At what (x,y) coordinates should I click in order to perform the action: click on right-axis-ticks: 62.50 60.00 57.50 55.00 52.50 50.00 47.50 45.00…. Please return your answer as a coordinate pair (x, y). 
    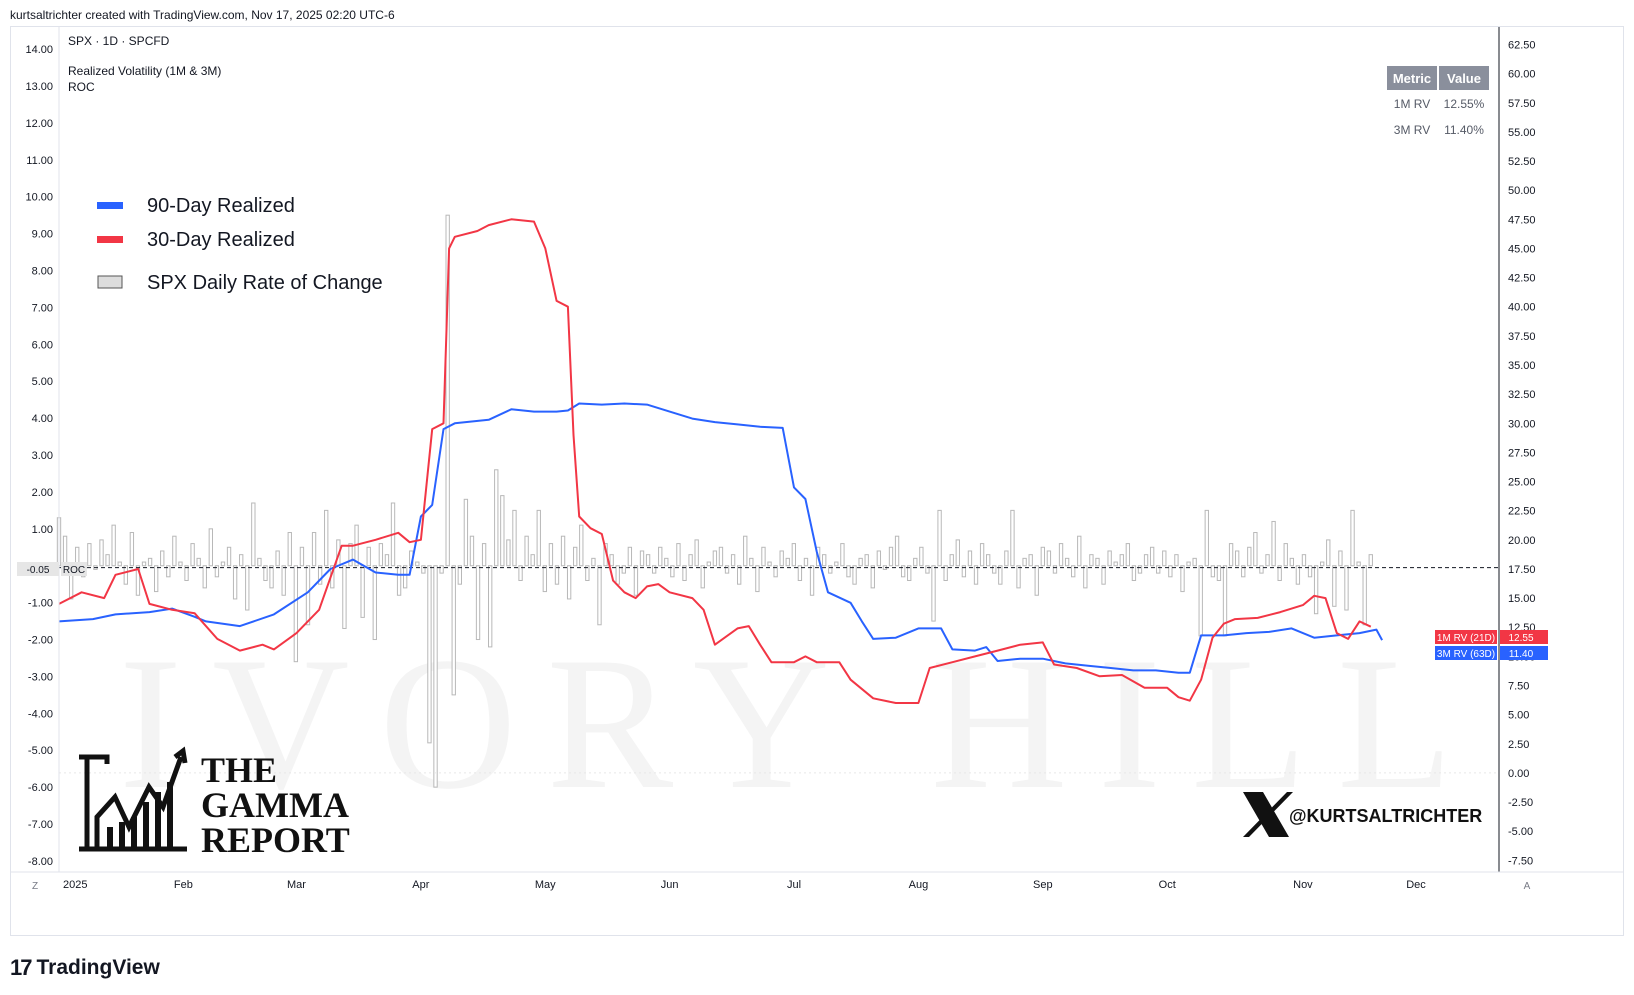
    Looking at the image, I should click on (1522, 453).